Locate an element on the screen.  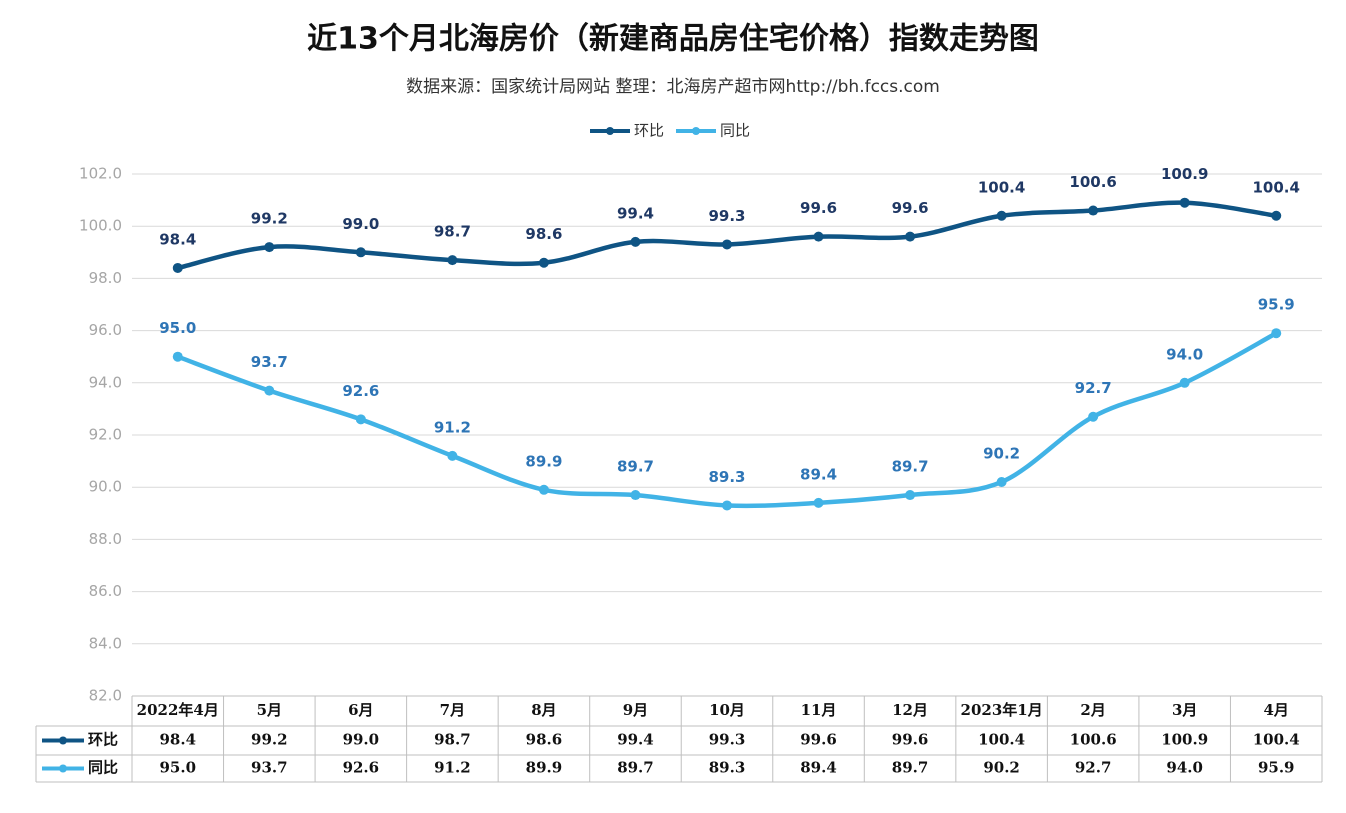
legend-label: 同比 is located at coordinates (735, 131).